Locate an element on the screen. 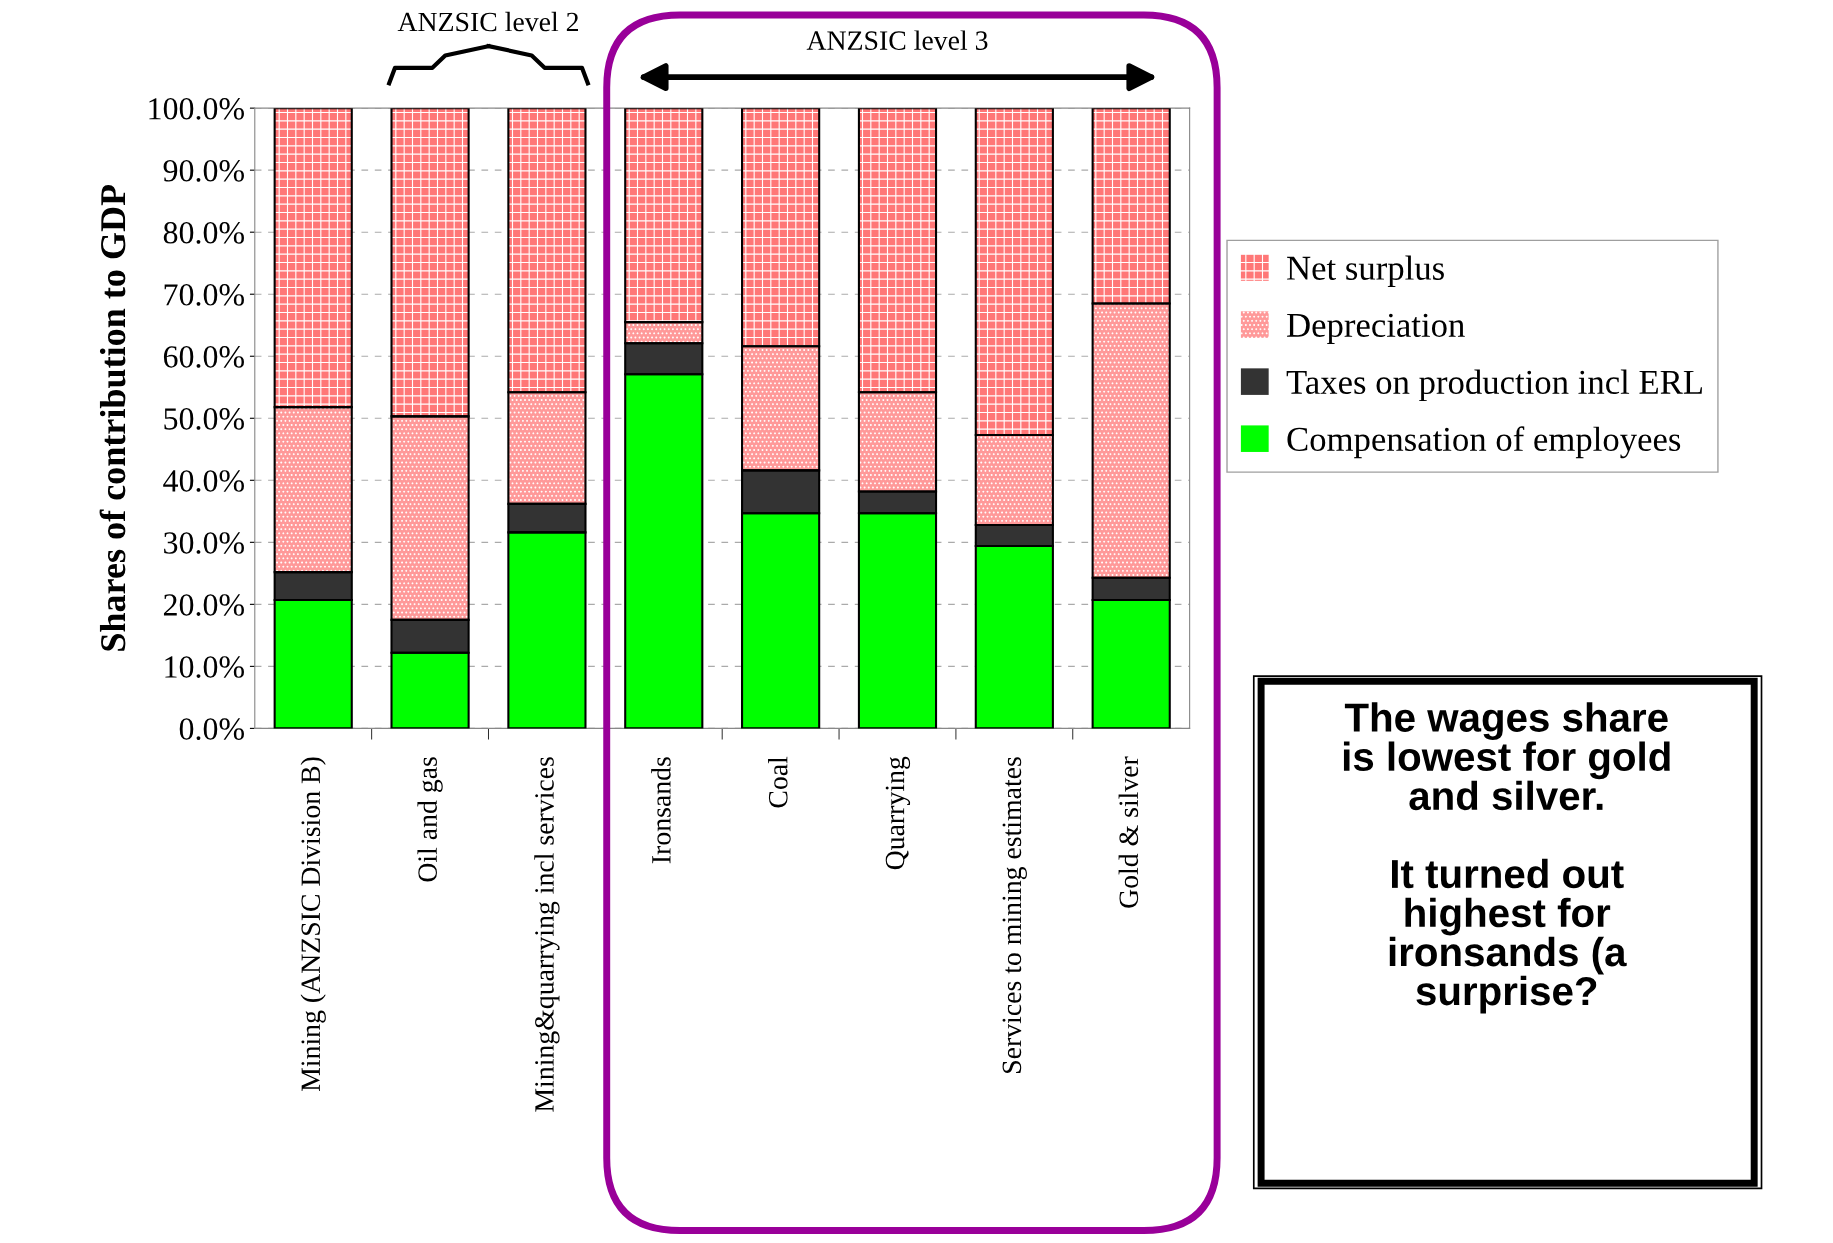 The image size is (1833, 1243). x-tick-label: Services to mining estimates is located at coordinates (1014, 915).